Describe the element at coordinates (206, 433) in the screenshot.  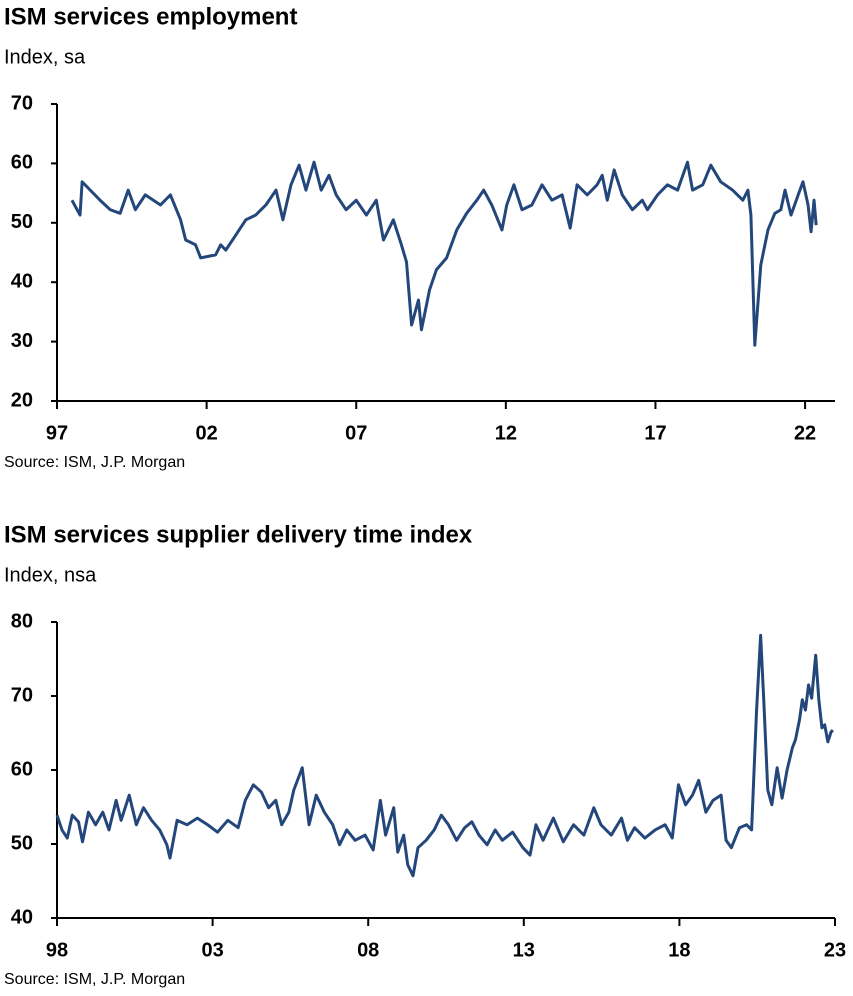
I see `x-tick-label: 02` at that location.